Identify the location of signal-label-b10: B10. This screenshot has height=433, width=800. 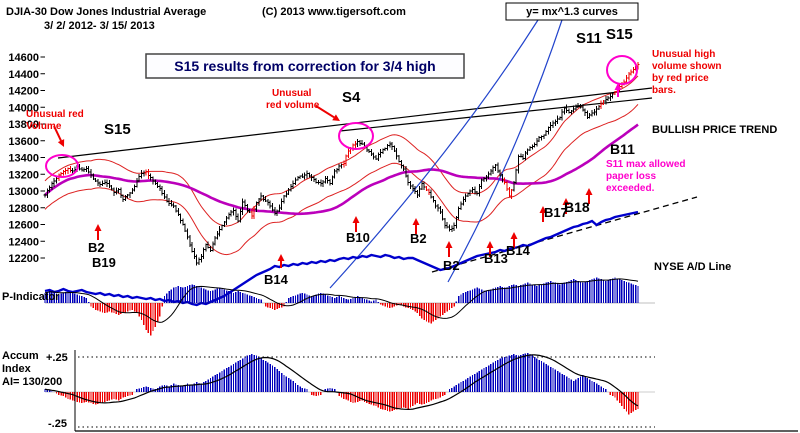
(358, 237).